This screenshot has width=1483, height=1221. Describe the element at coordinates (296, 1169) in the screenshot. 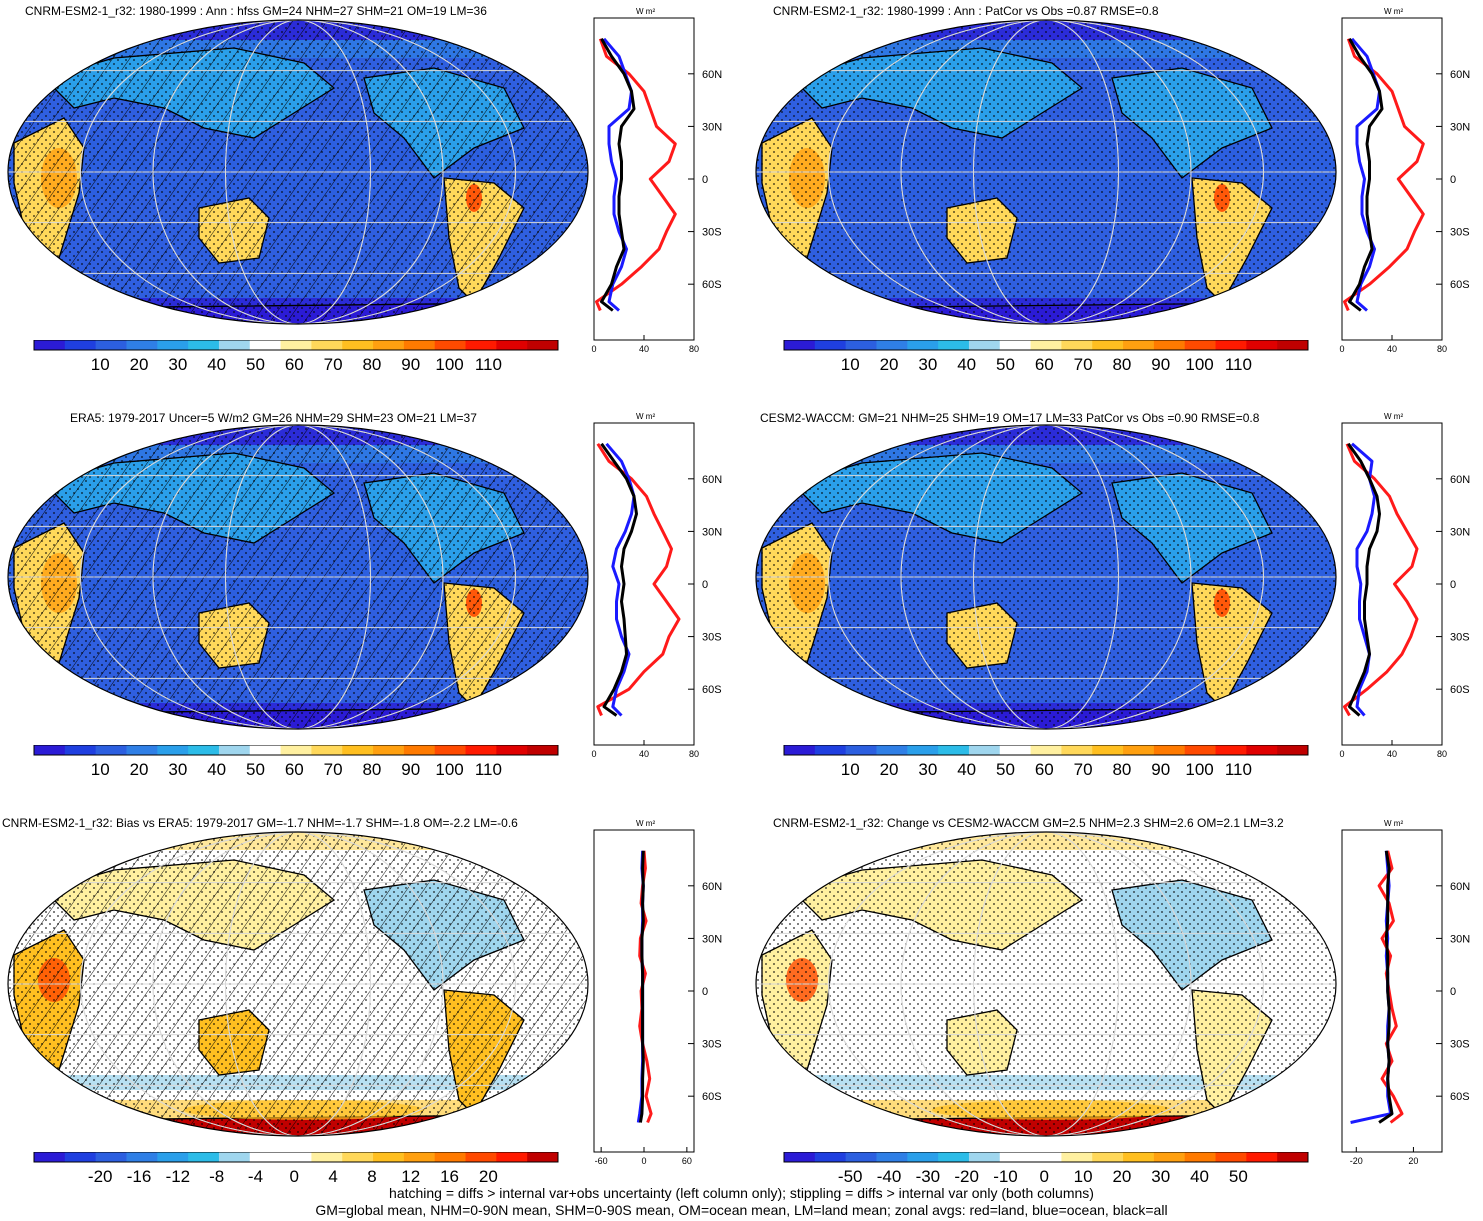

I see `colorbar: -20 -16 -12 -8 -4 0 4 8 12 16 20` at that location.